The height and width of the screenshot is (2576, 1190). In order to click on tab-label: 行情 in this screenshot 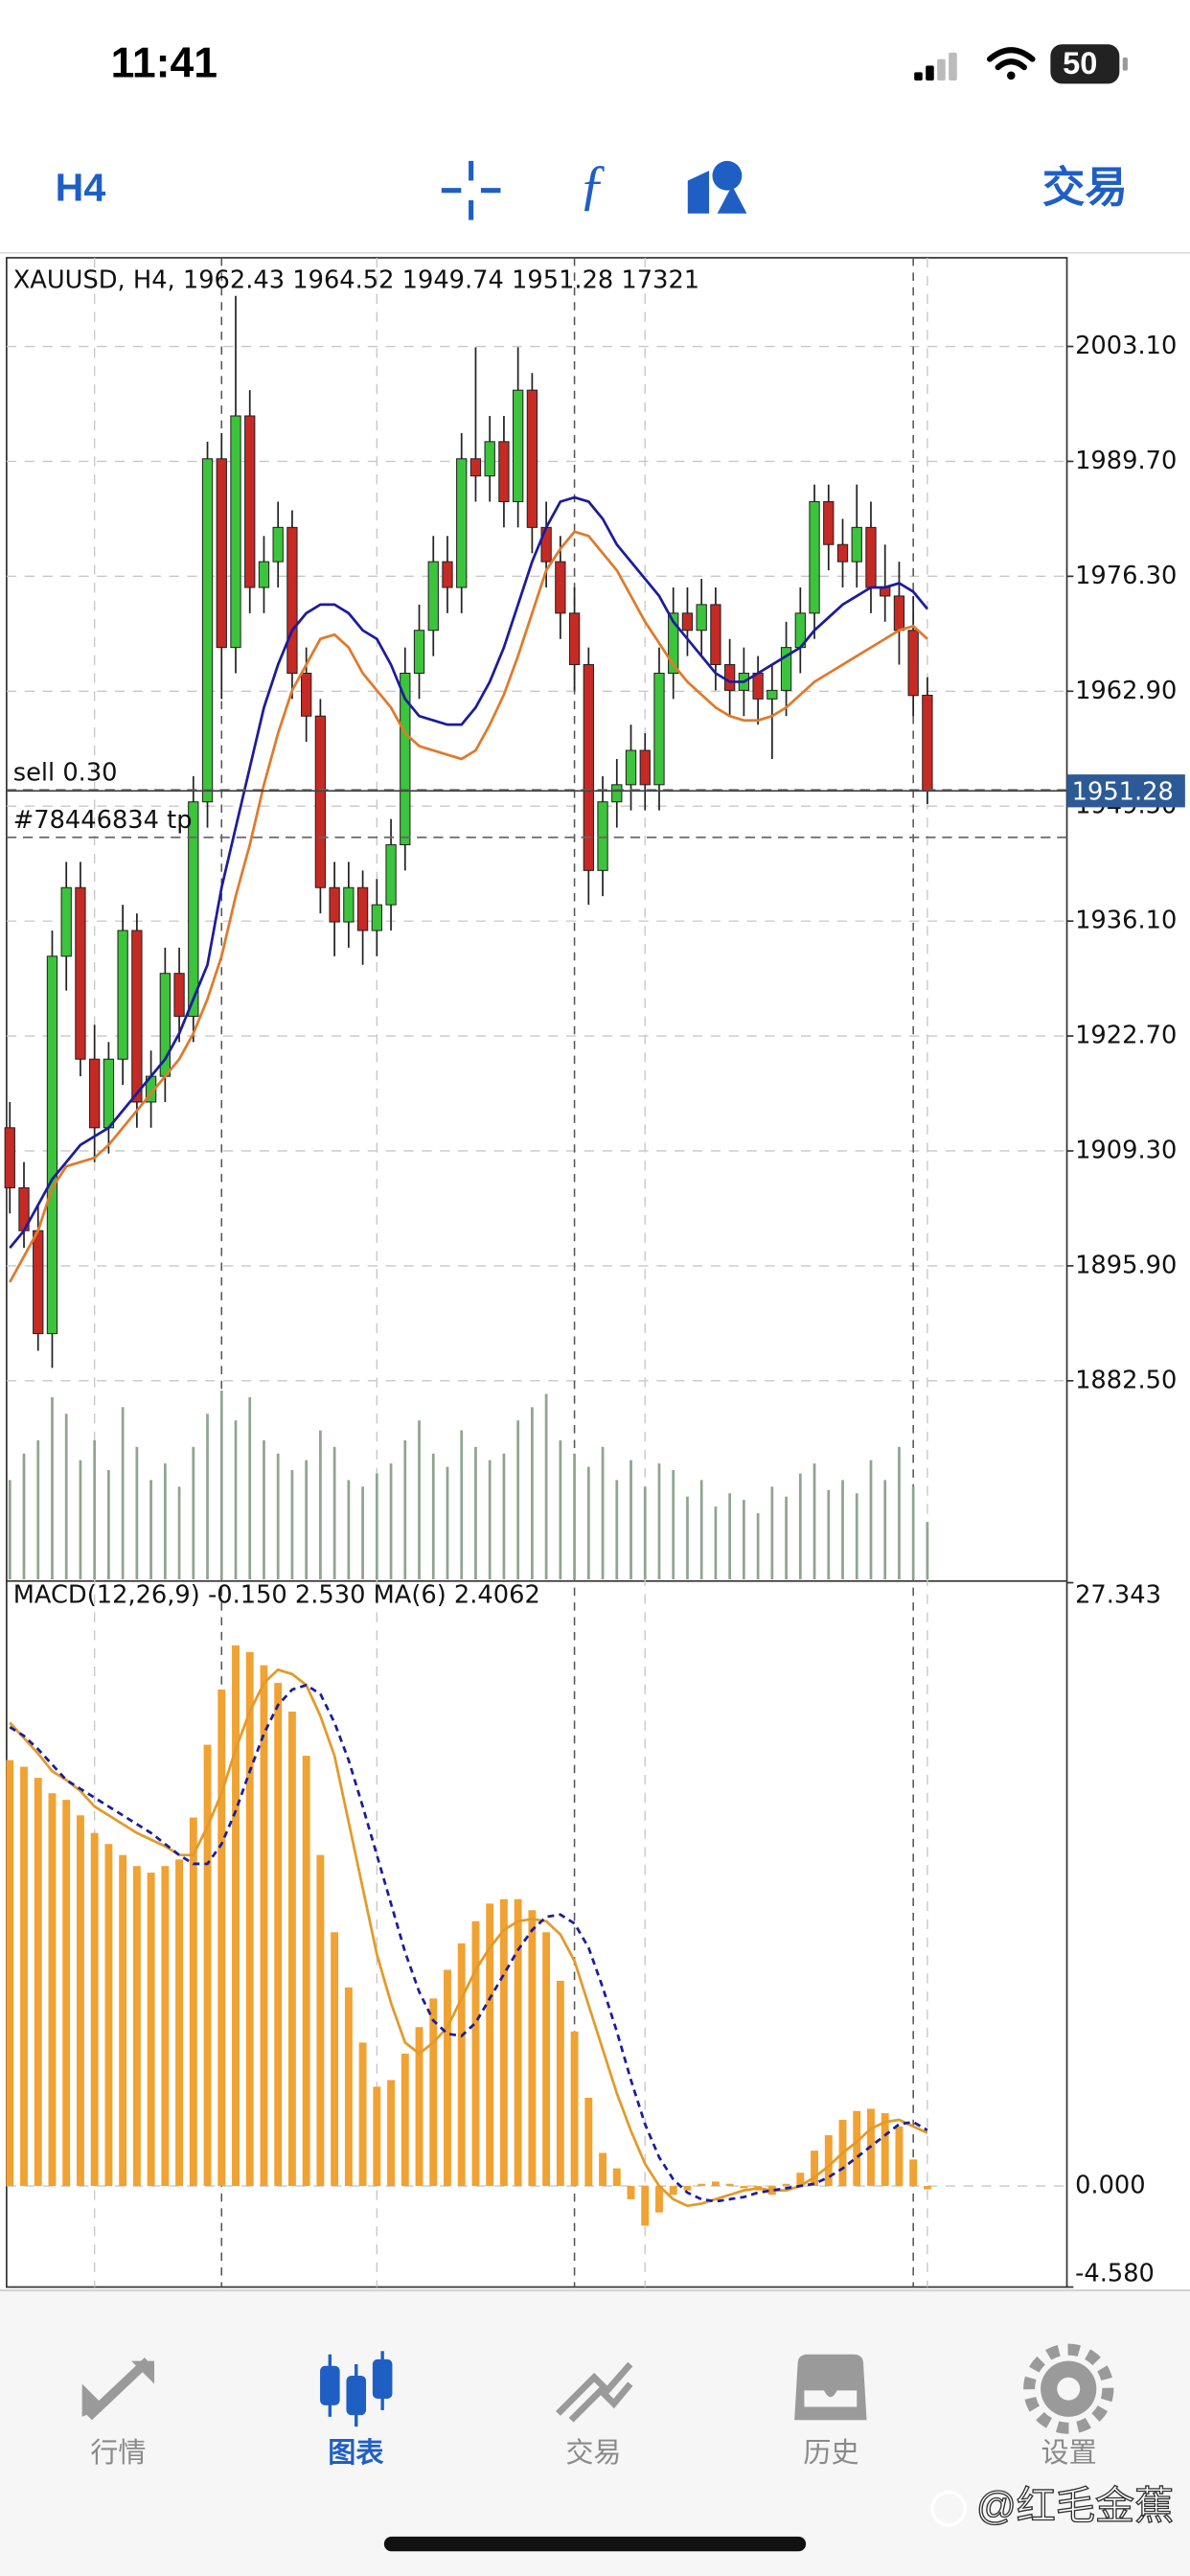, I will do `click(118, 2453)`.